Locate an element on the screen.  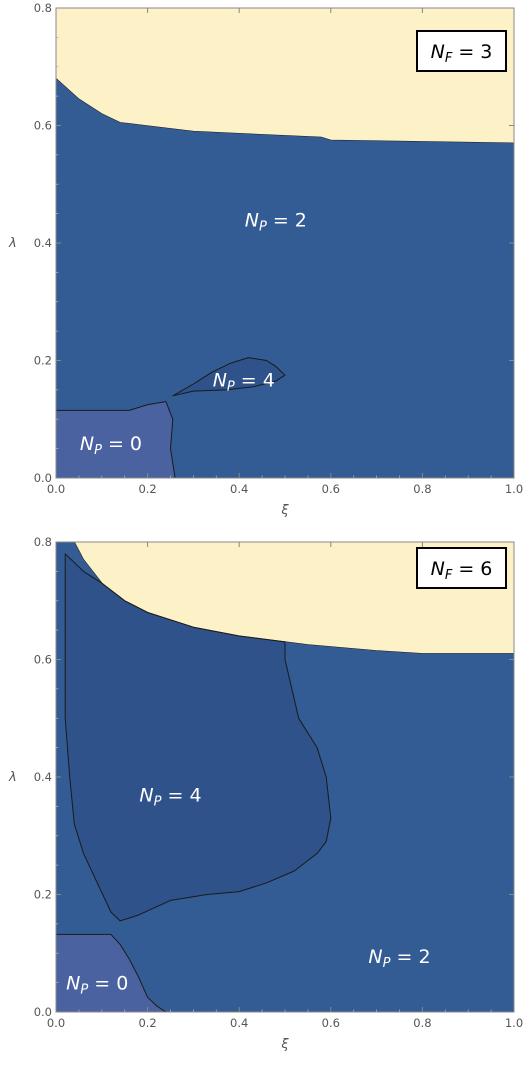
nf-legend-label: NF = 6 is located at coordinates (462, 570).